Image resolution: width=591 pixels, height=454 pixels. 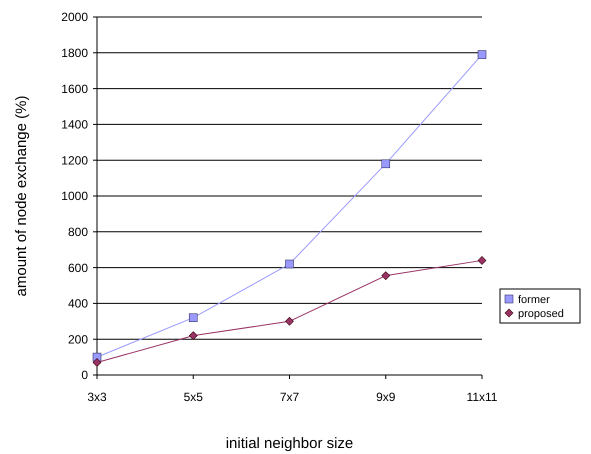 I want to click on y-tick-label: 2000, so click(x=74, y=17).